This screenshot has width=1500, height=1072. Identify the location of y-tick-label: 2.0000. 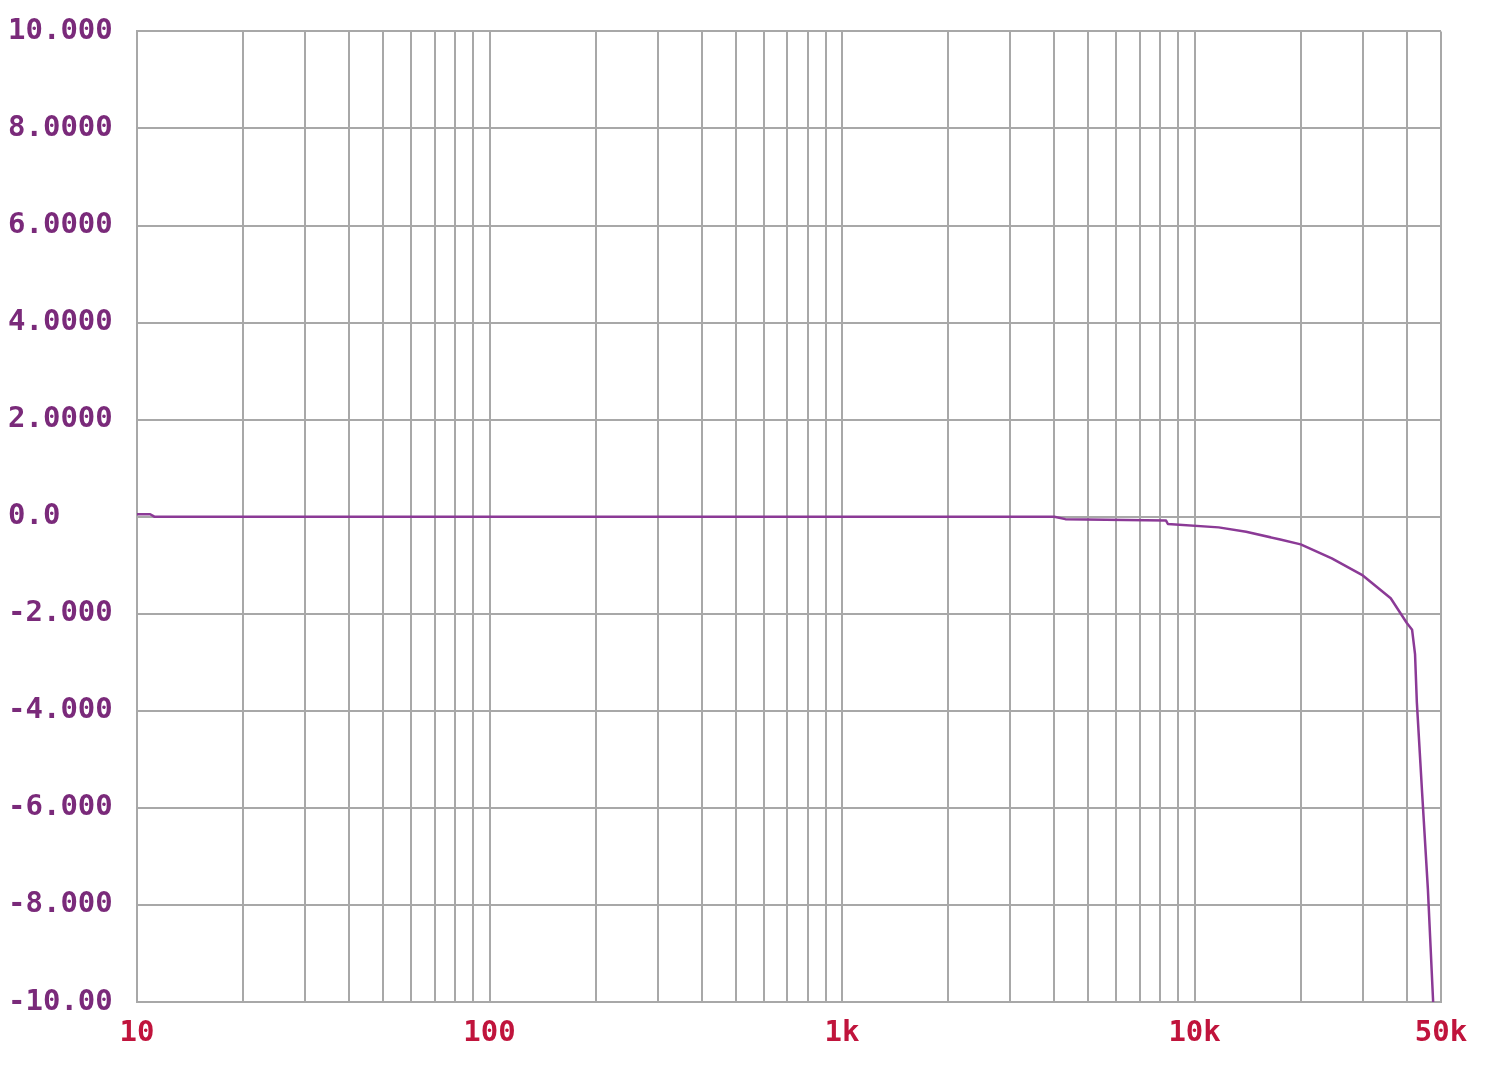
(60, 417).